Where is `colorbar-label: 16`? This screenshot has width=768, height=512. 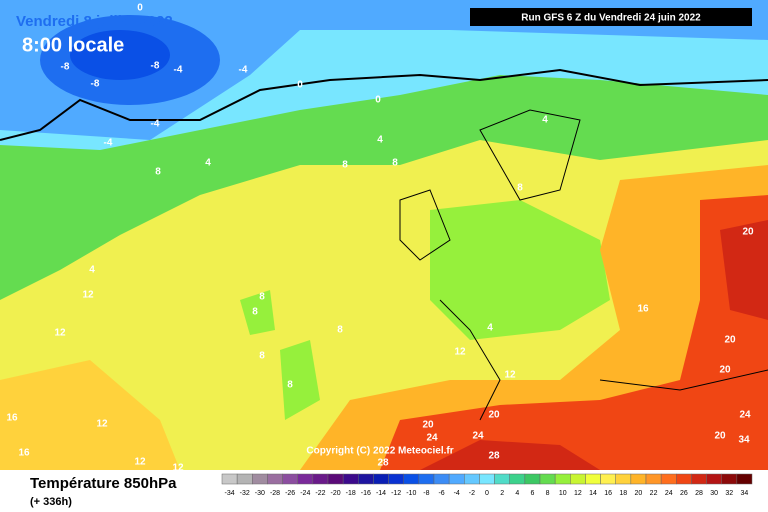 colorbar-label: 16 is located at coordinates (608, 493).